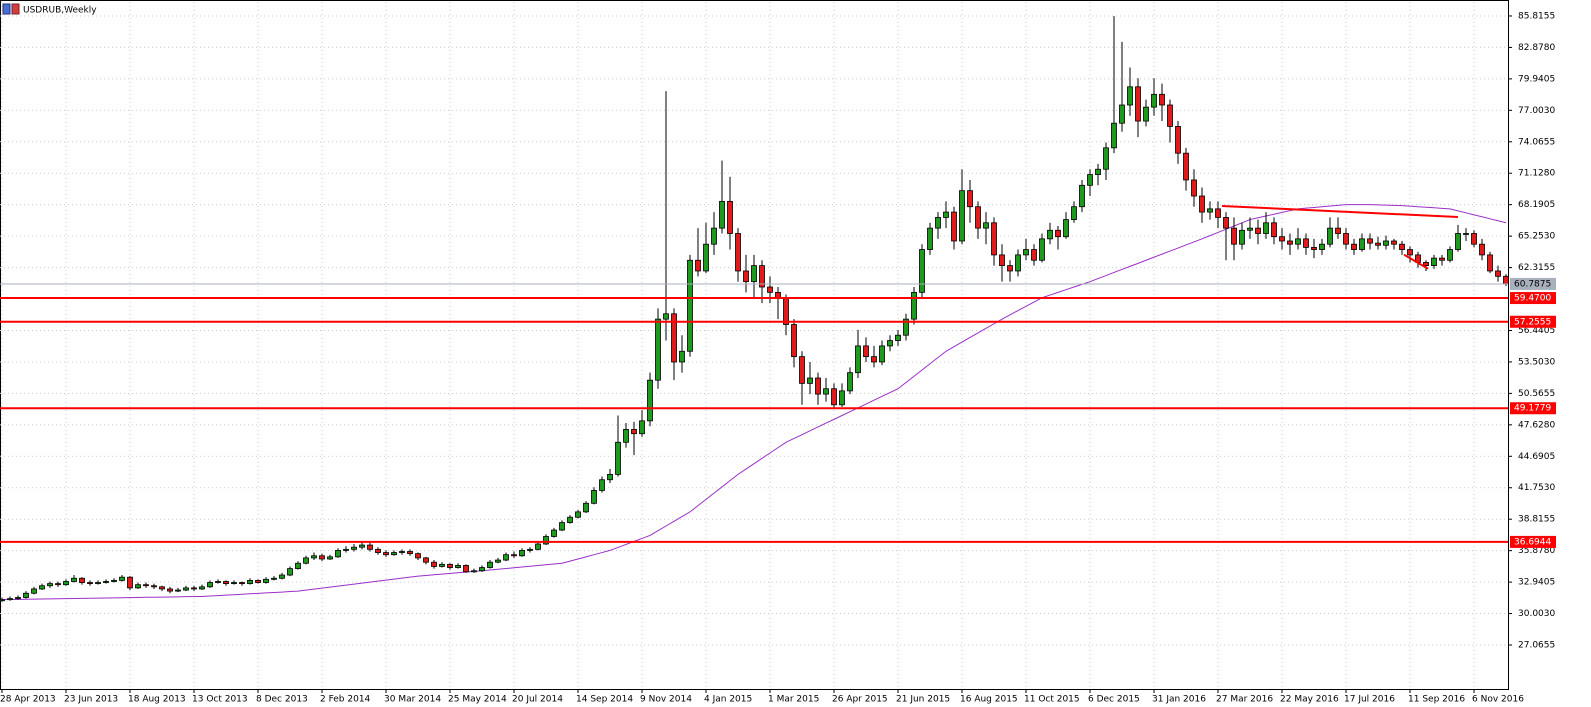 The width and height of the screenshot is (1591, 707). I want to click on x-tick-label: 25 May 2014, so click(477, 700).